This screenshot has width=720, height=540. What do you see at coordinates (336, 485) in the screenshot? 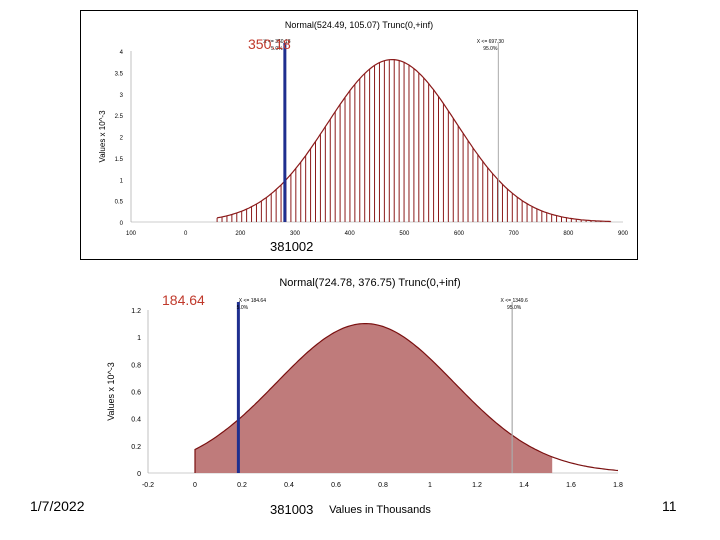
I see `x-tick-label: 0.6` at bounding box center [336, 485].